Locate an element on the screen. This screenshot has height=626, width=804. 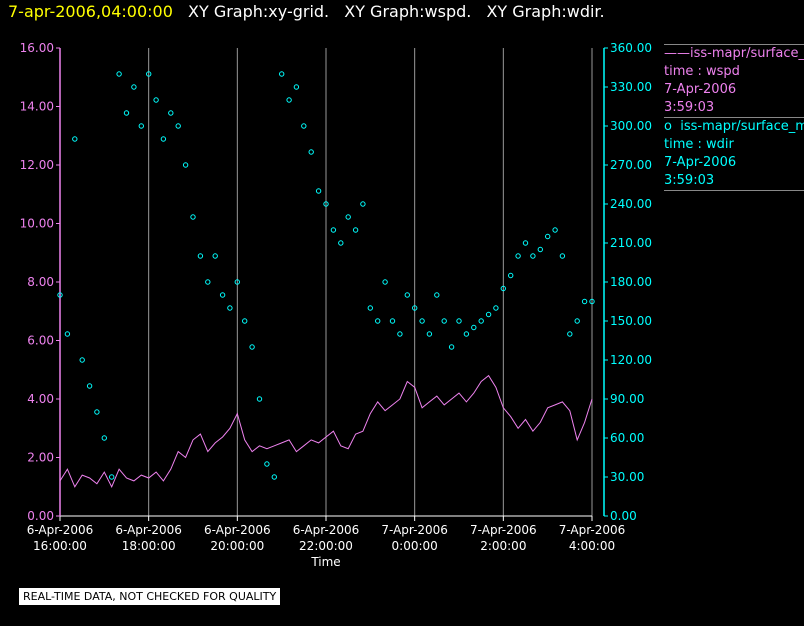
left-y-tick-label: 4.00 is located at coordinates (40, 399).